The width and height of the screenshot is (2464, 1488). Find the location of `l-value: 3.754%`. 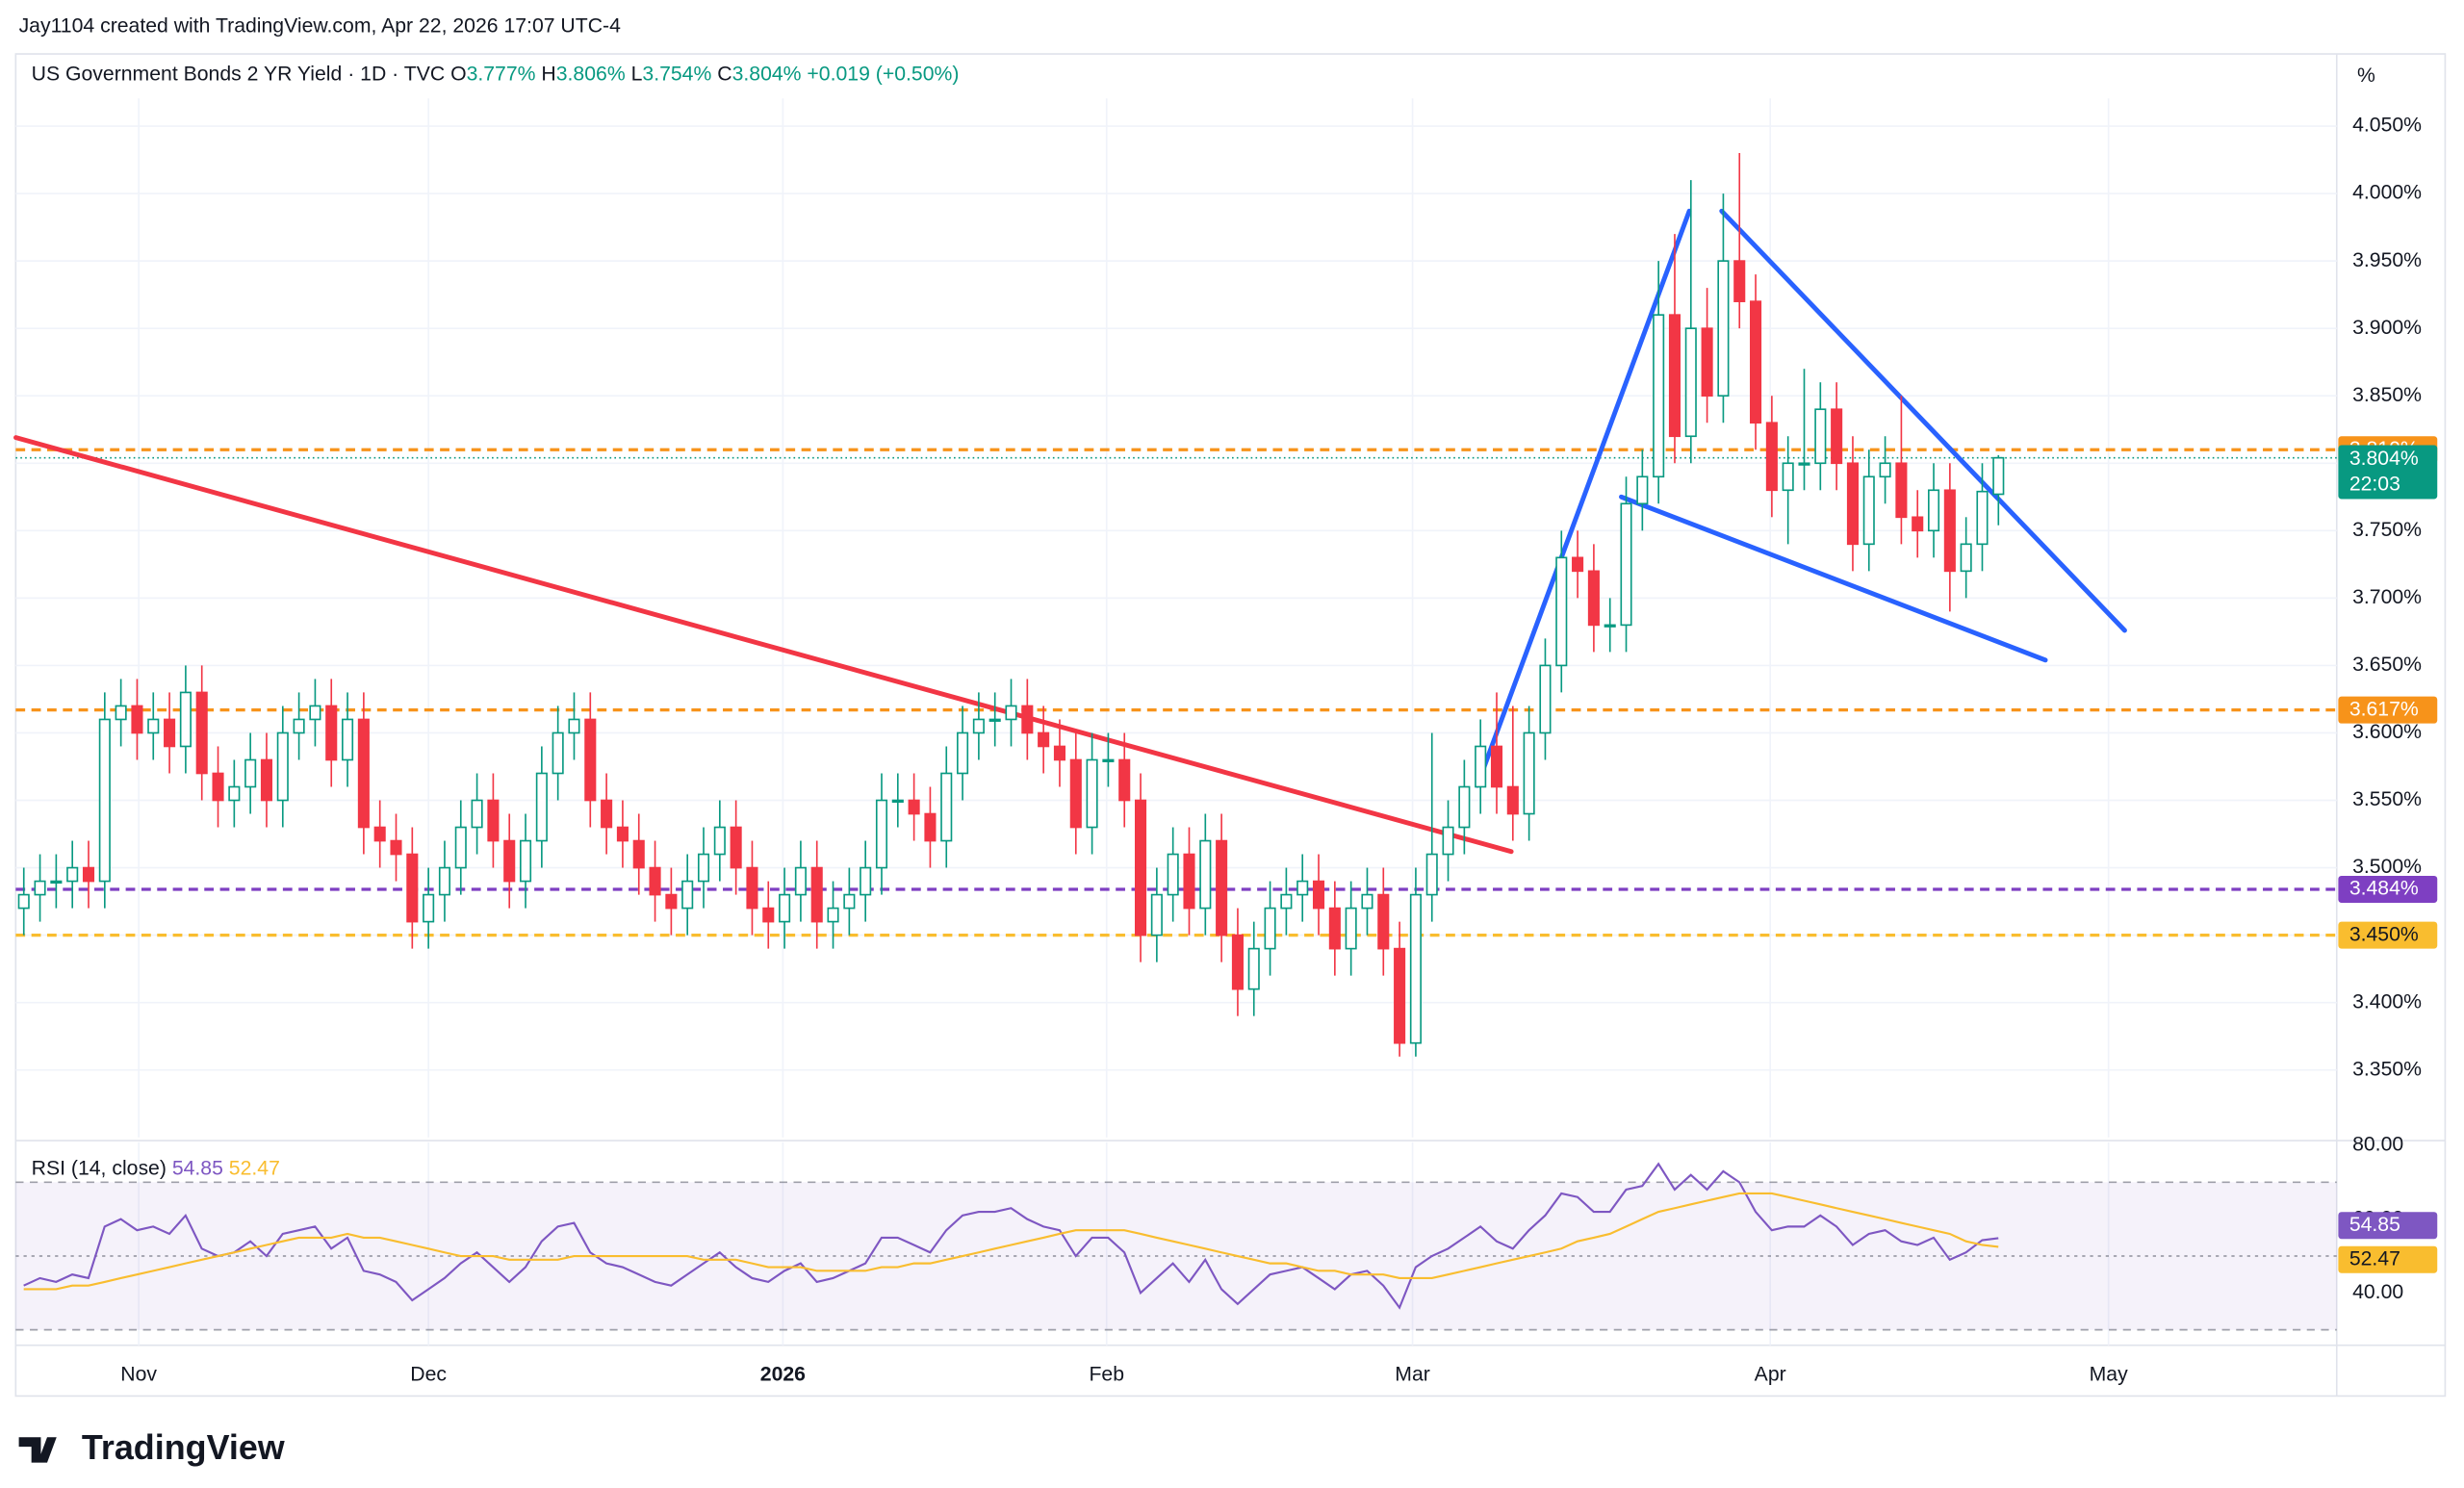

l-value: 3.754% is located at coordinates (676, 74).